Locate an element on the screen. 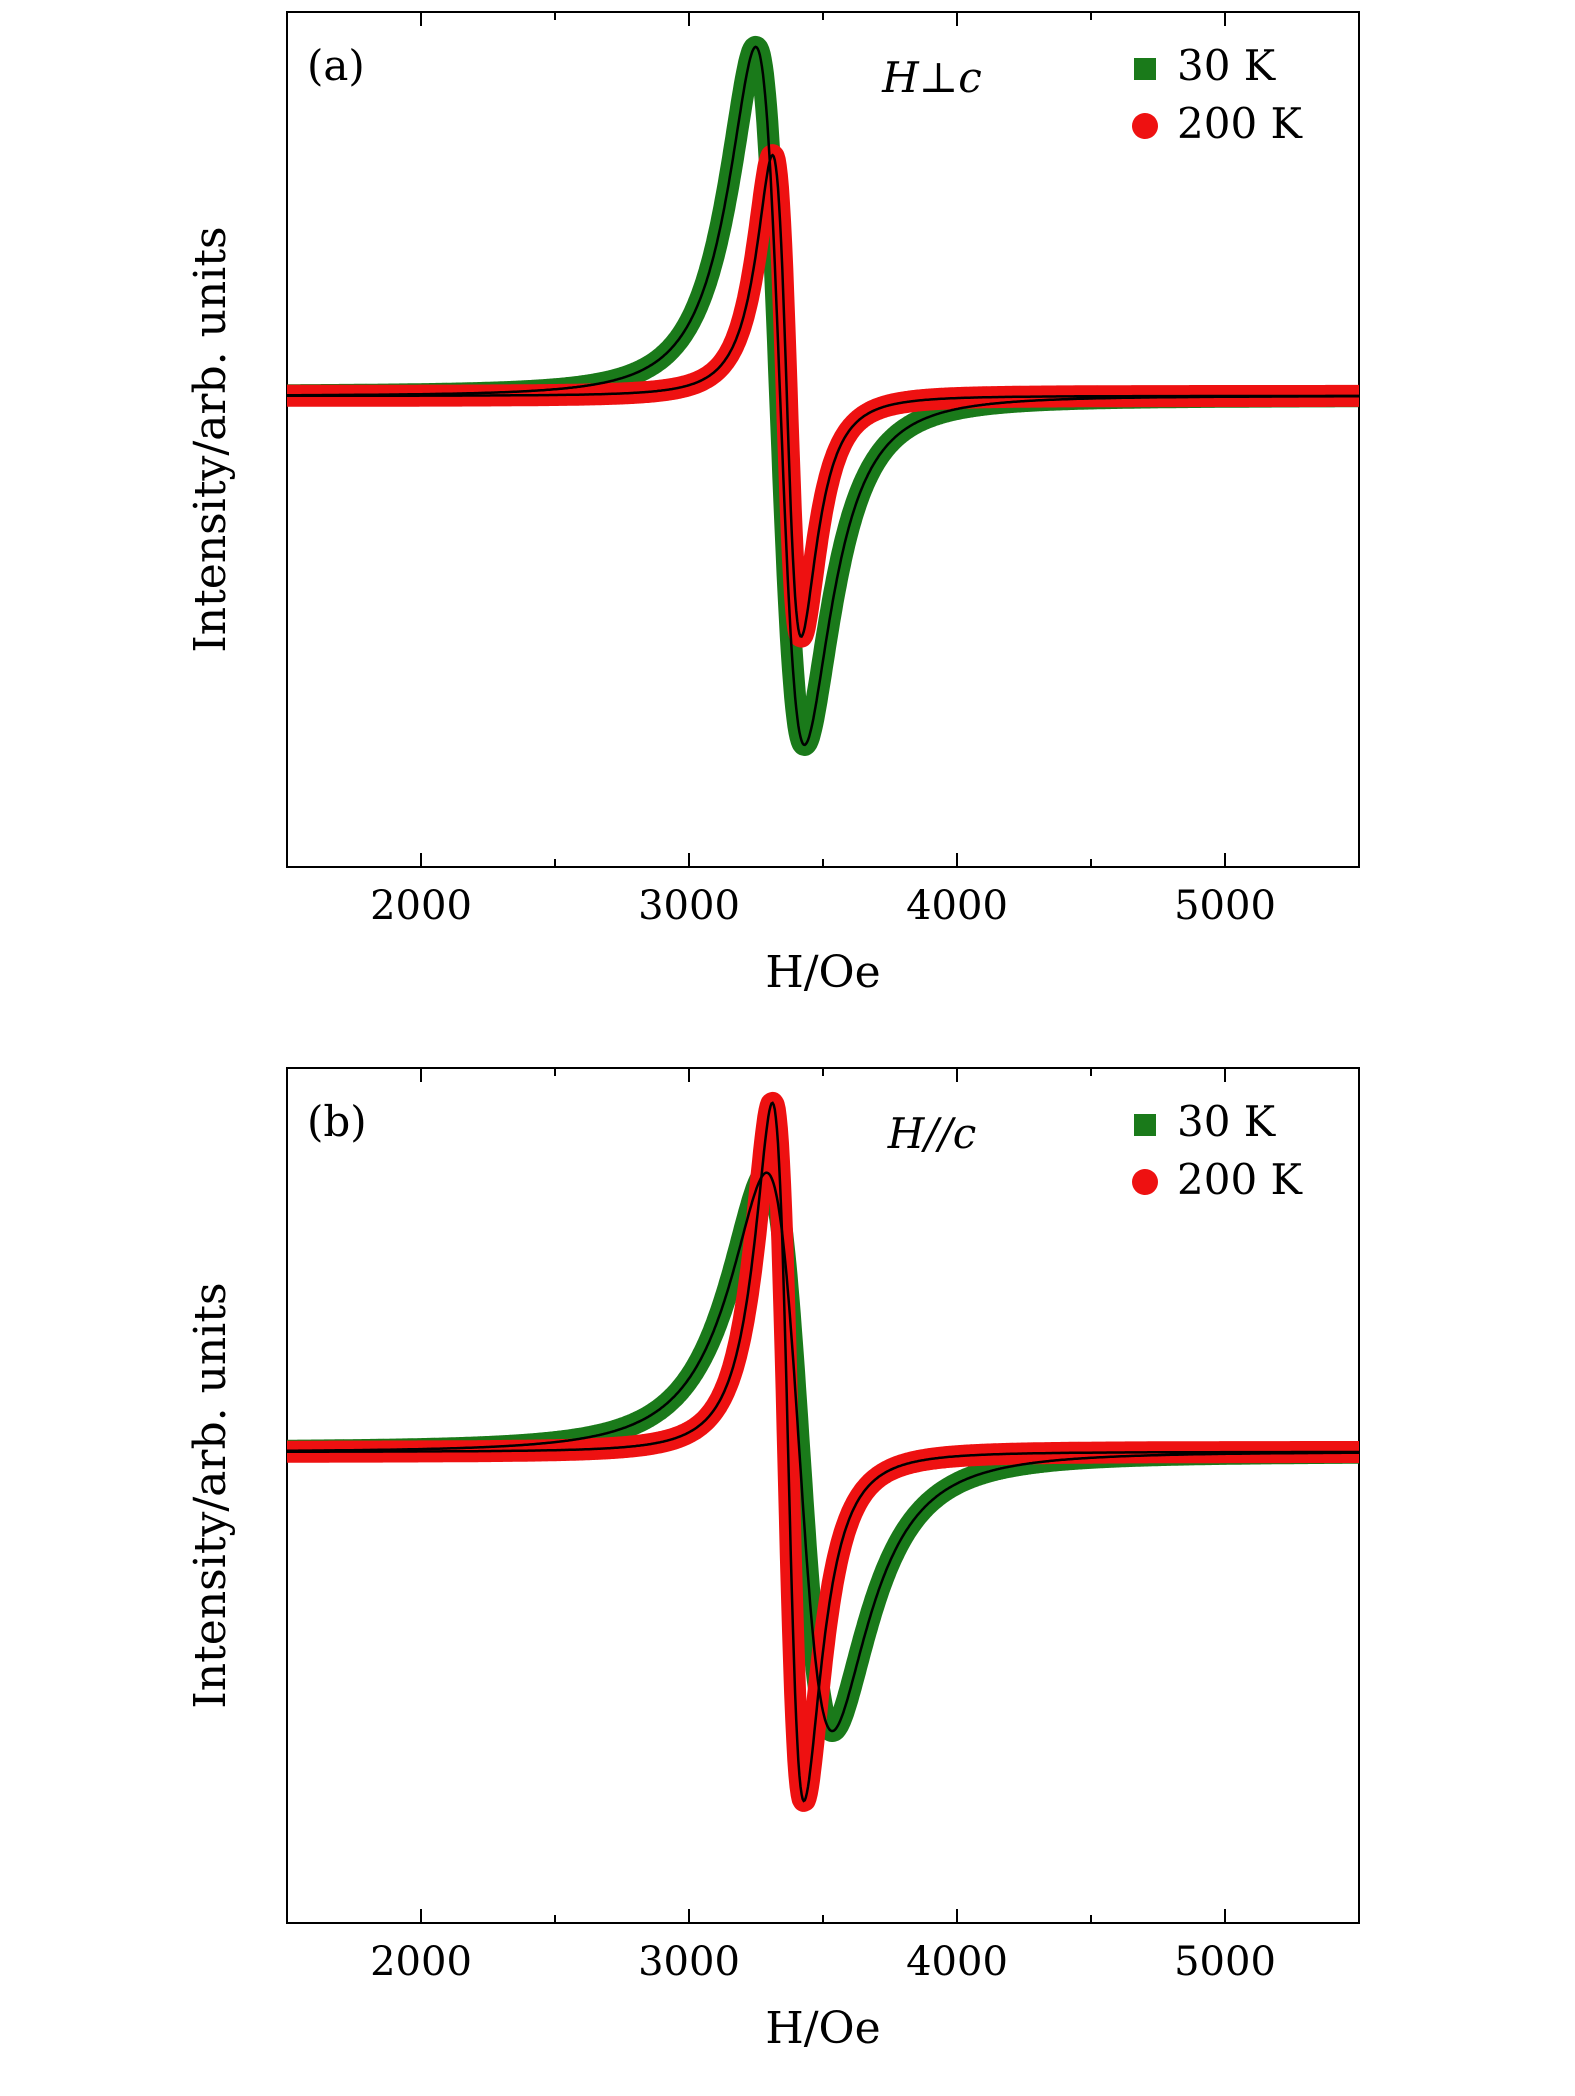 This screenshot has width=1575, height=2096. condition-label: H⊥c is located at coordinates (931, 77).